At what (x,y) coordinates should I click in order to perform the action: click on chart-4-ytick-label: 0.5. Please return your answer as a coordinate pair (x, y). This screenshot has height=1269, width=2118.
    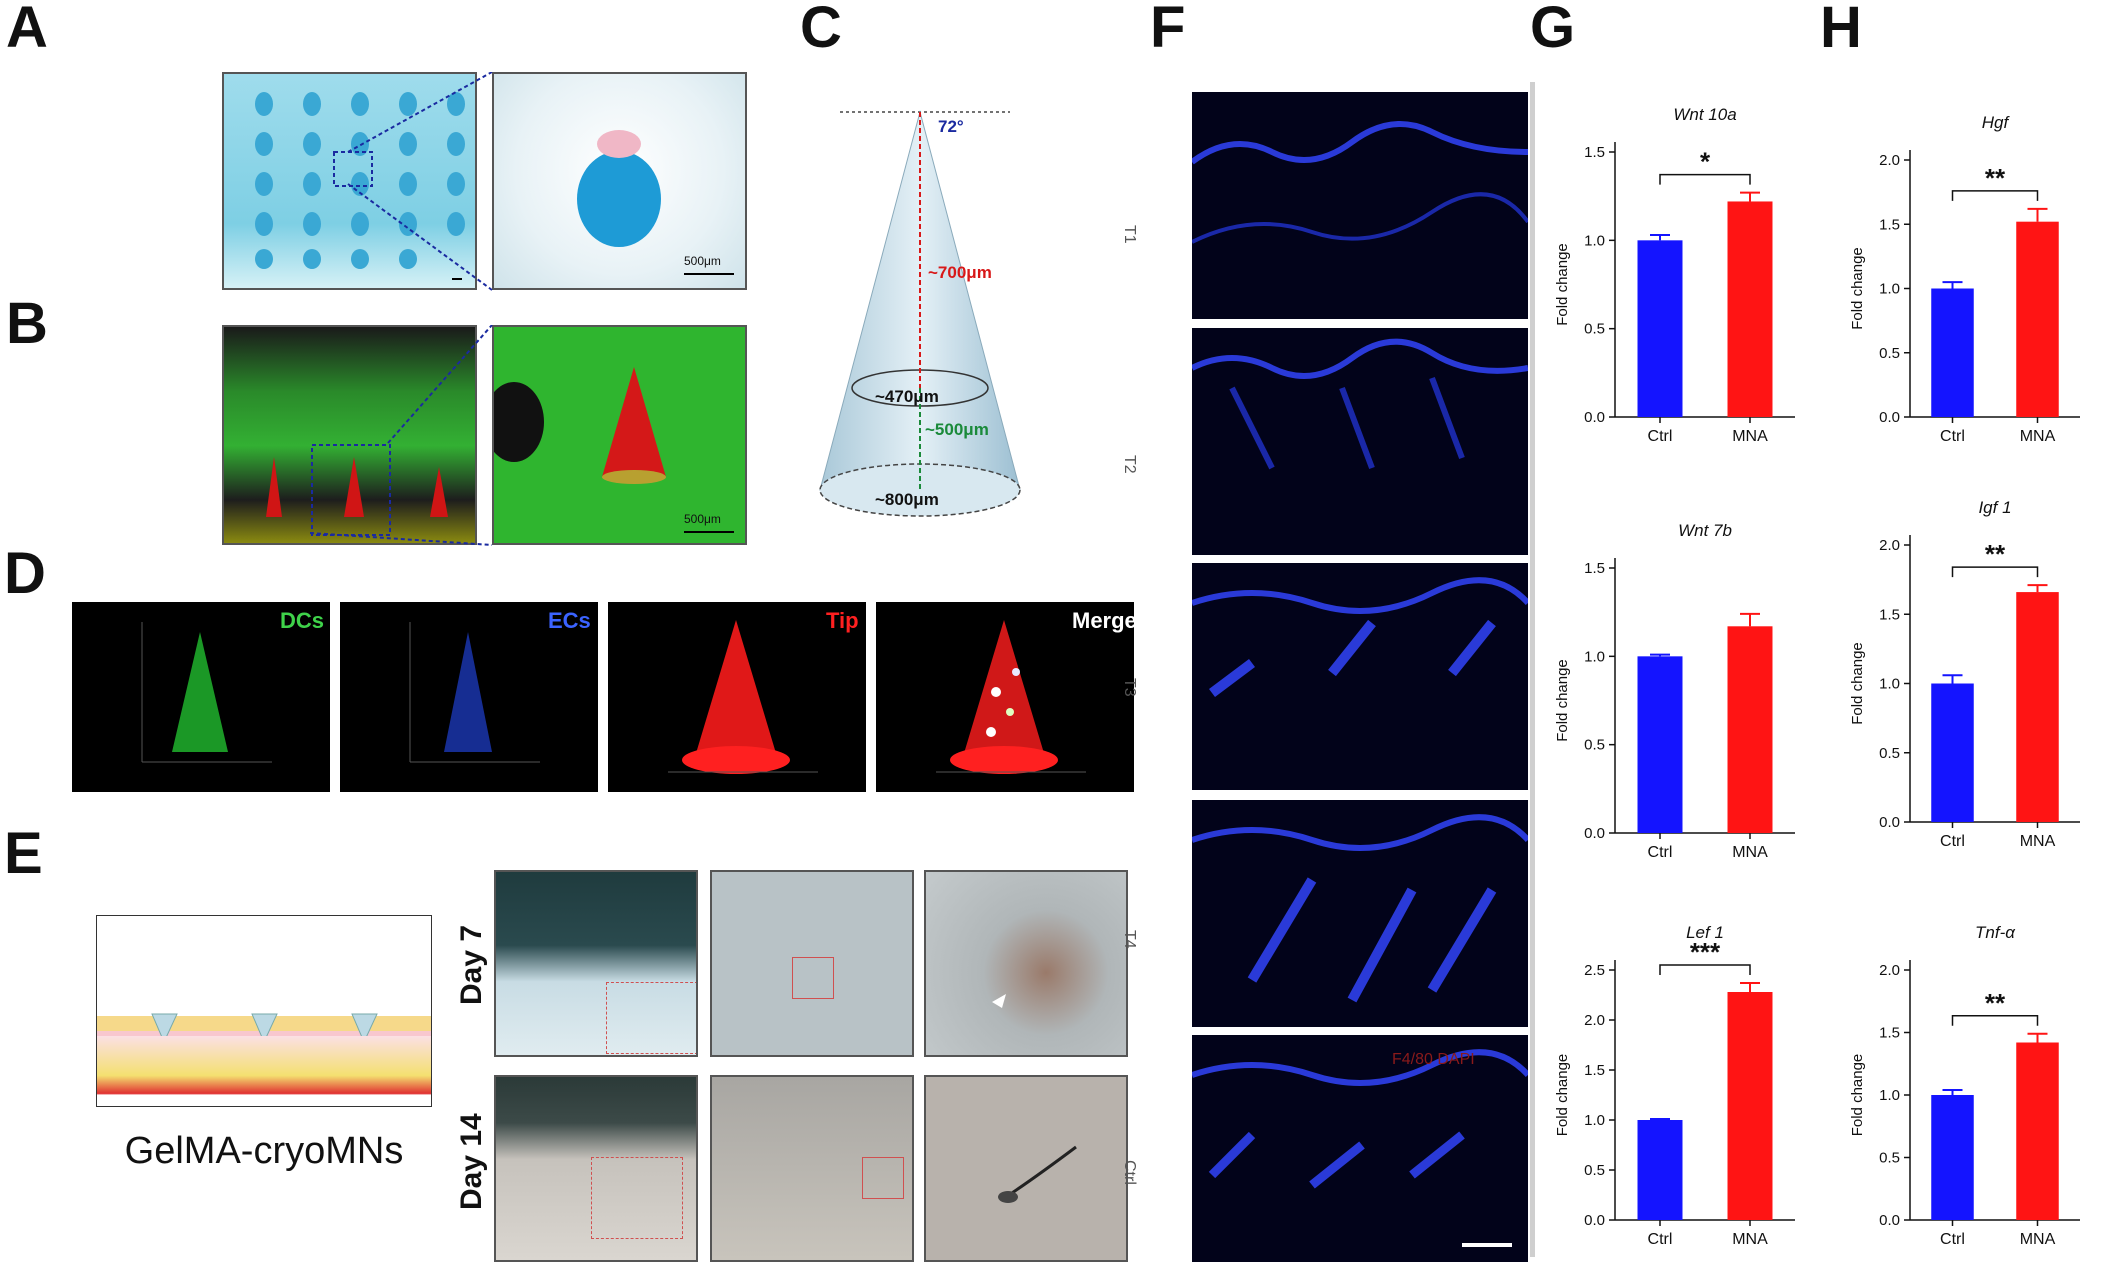
    Looking at the image, I should click on (1889, 753).